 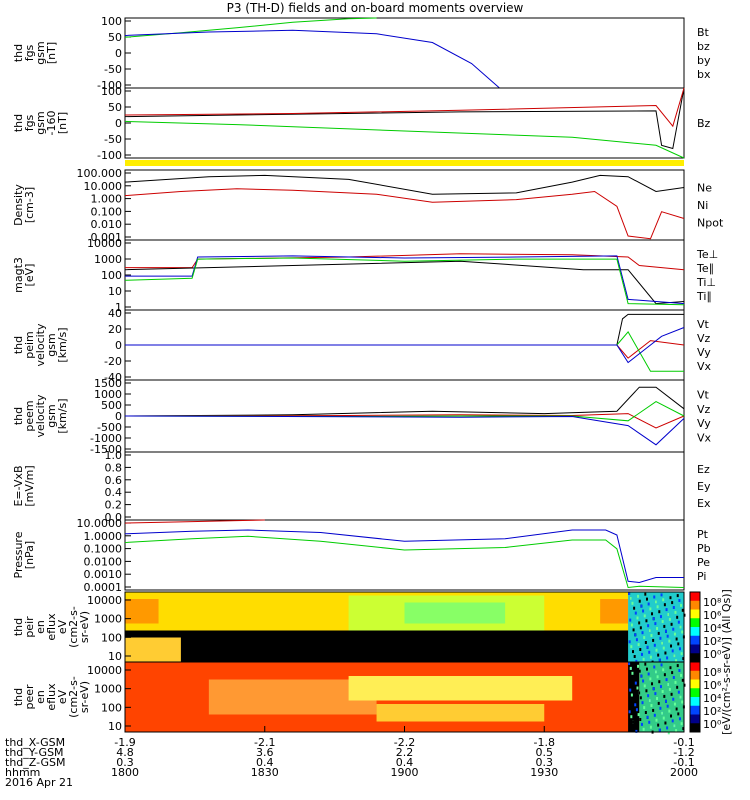 What do you see at coordinates (704, 486) in the screenshot?
I see `efield-legend-1: Ey` at bounding box center [704, 486].